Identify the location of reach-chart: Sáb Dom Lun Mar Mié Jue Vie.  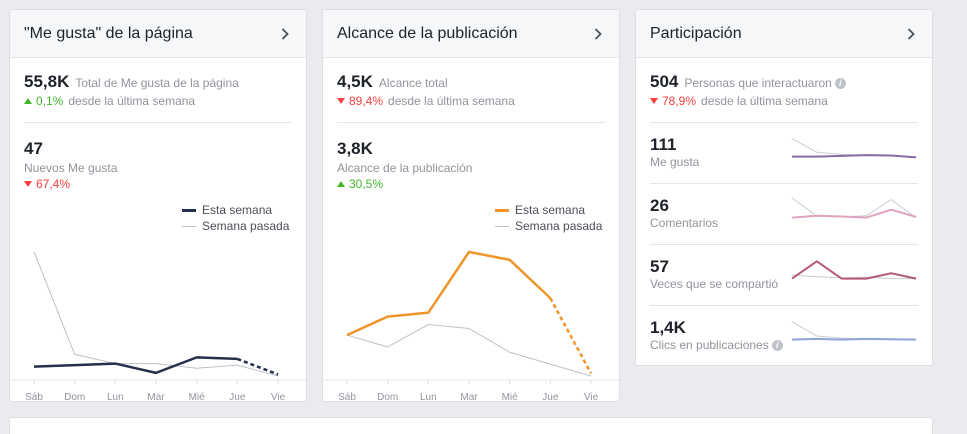
(471, 325).